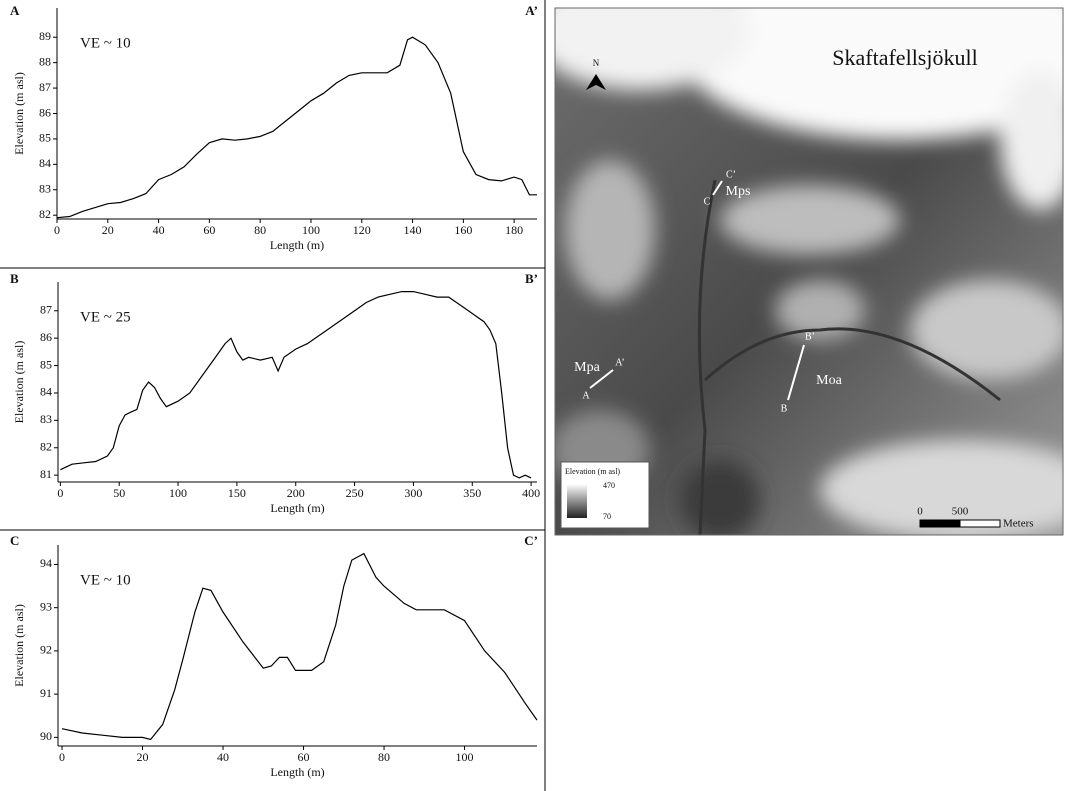  Describe the element at coordinates (829, 380) in the screenshot. I see `landform-label: Moa` at that location.